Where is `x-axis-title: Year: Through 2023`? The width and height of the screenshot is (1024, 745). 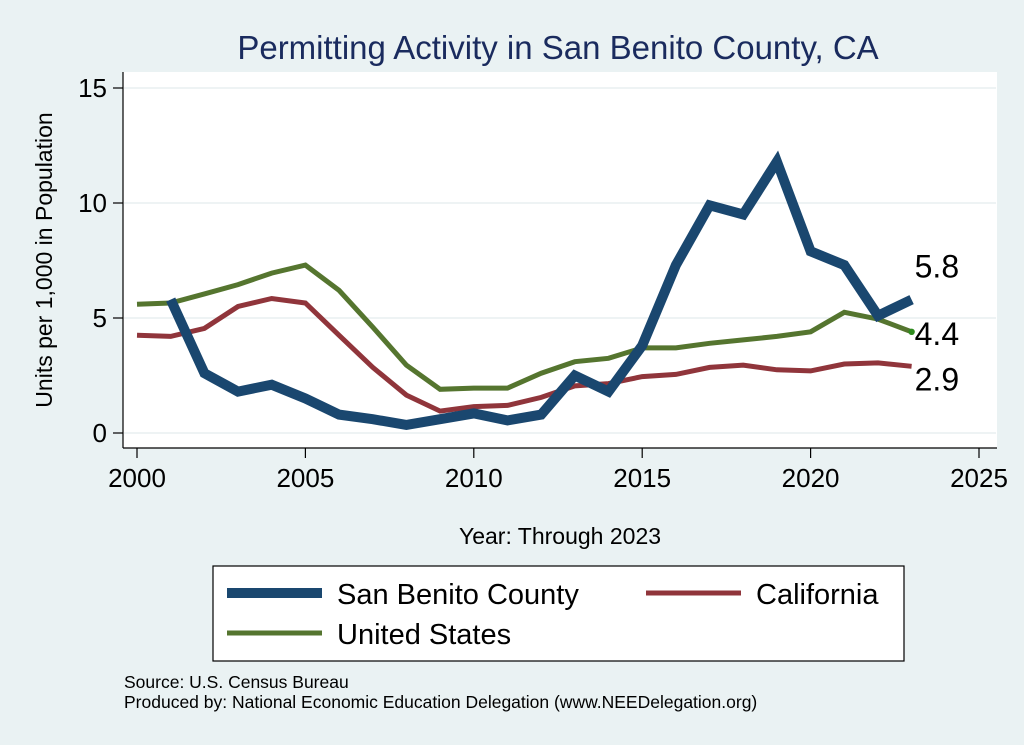
x-axis-title: Year: Through 2023 is located at coordinates (560, 536).